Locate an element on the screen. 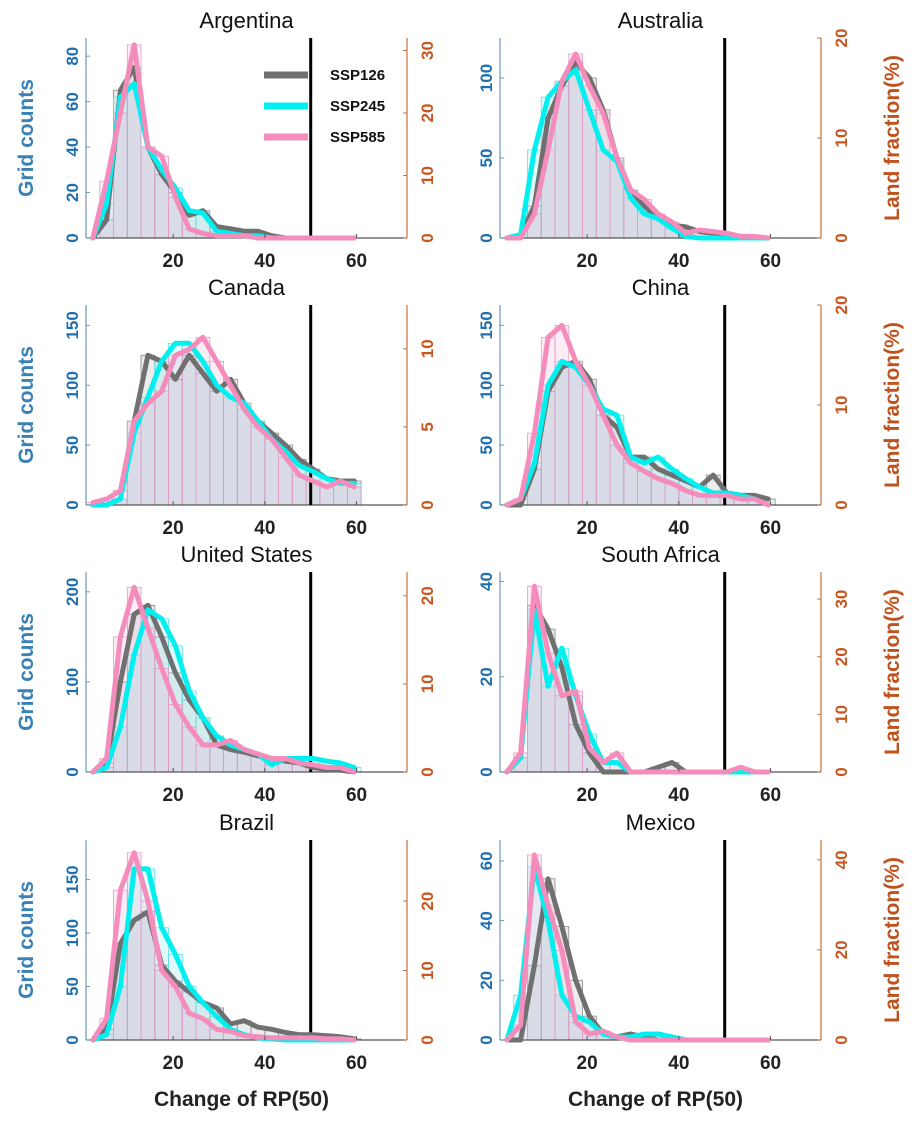  panel-title: Mexico is located at coordinates (661, 822).